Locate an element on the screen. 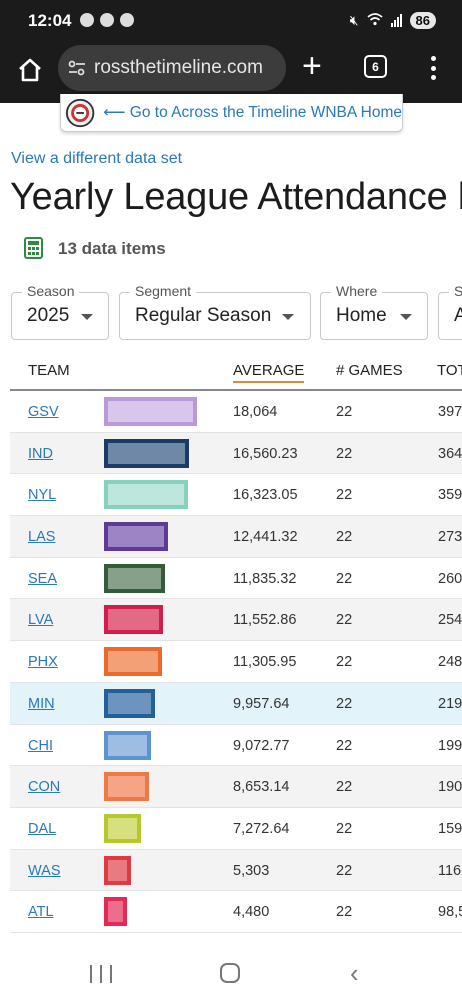 The width and height of the screenshot is (462, 1000). total-column-header: TOT is located at coordinates (449, 370).